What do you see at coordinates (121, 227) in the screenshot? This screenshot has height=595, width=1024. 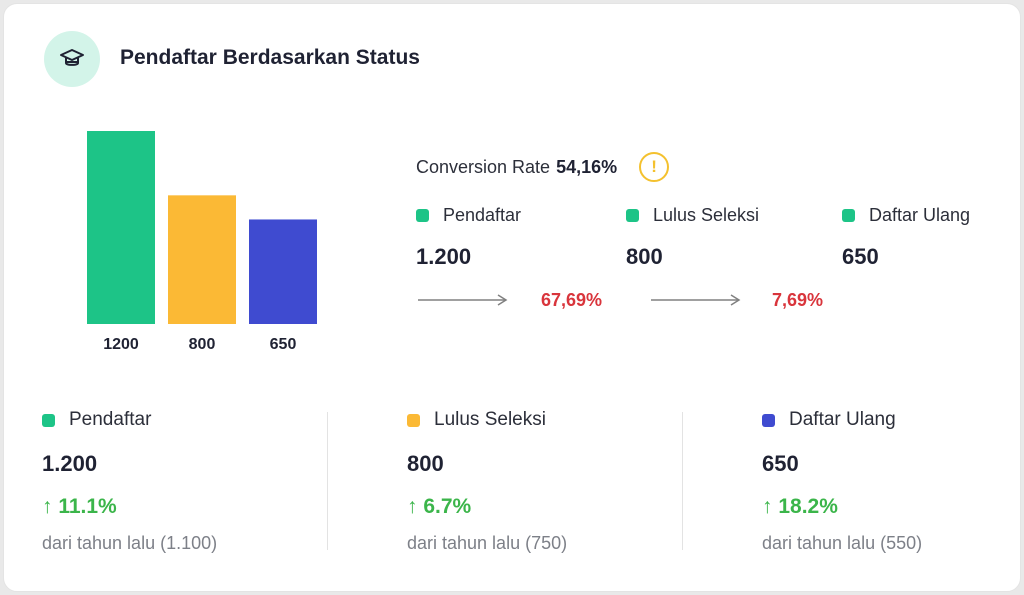 I see `bar-pendaftar` at bounding box center [121, 227].